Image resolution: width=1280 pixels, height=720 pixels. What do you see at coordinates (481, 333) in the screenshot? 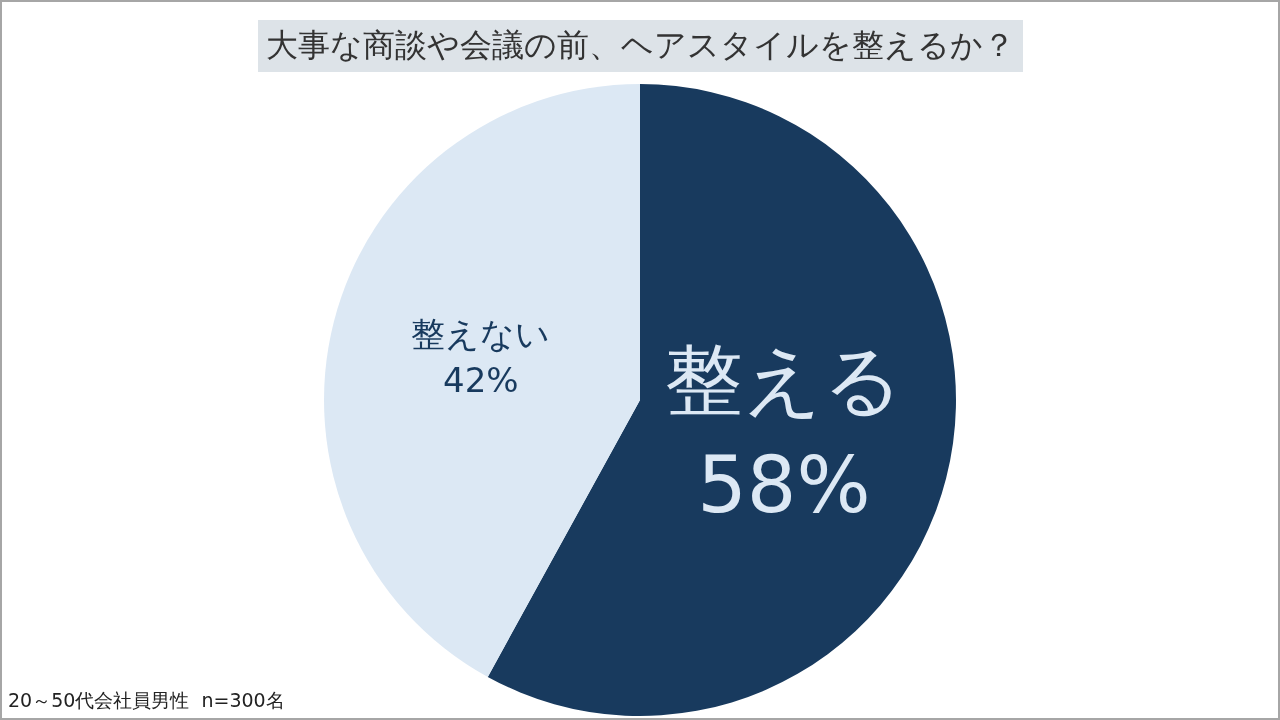
I see `slice-label: 整えない` at bounding box center [481, 333].